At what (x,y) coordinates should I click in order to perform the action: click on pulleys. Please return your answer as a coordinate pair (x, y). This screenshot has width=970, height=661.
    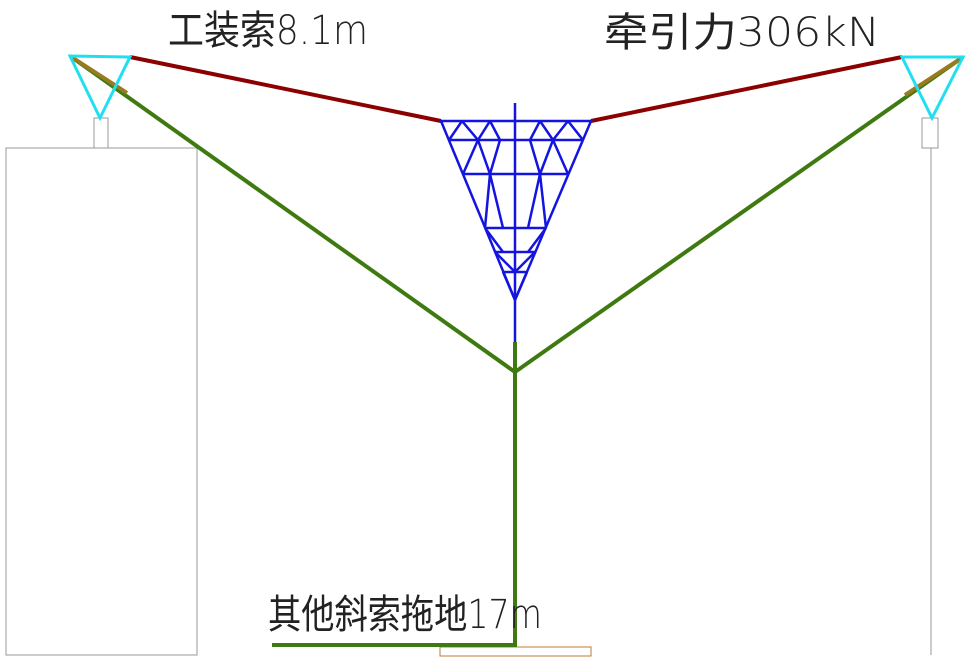
    Looking at the image, I should click on (516, 88).